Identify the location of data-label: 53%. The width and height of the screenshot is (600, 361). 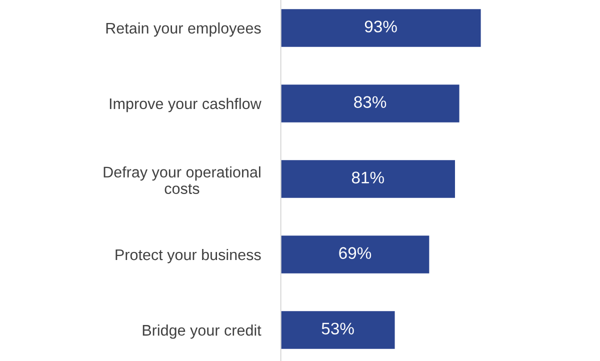
(338, 328).